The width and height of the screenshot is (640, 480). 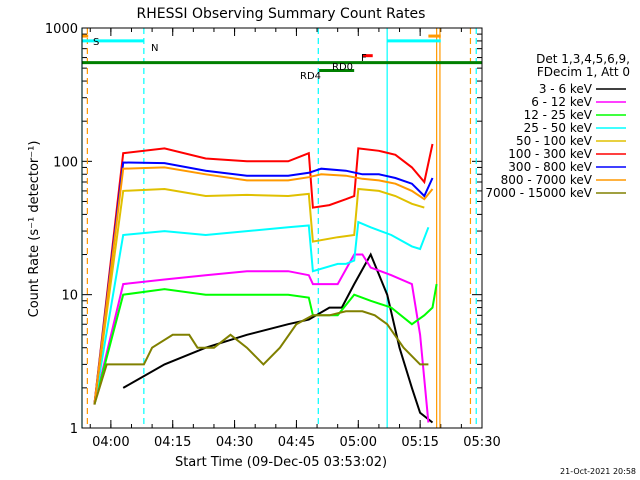 What do you see at coordinates (550, 167) in the screenshot?
I see `legend-entry-label: 300 - 800 keV` at bounding box center [550, 167].